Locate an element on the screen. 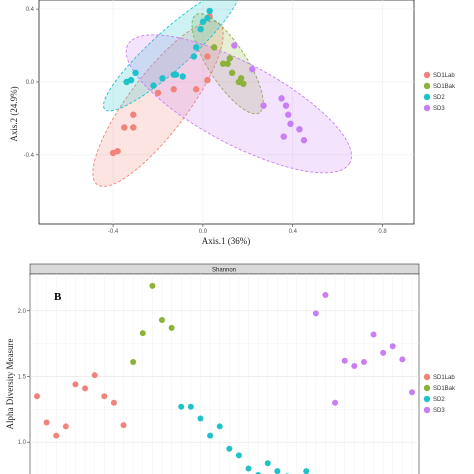  legend-key-sd1lab is located at coordinates (427, 377).